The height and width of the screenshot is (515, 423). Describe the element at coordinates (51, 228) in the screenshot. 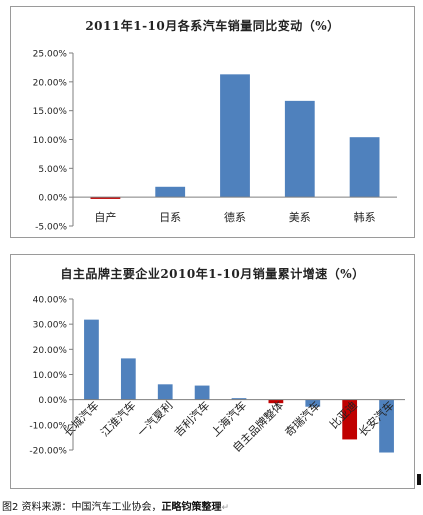

I see `y-tick-label: -5.00%` at that location.